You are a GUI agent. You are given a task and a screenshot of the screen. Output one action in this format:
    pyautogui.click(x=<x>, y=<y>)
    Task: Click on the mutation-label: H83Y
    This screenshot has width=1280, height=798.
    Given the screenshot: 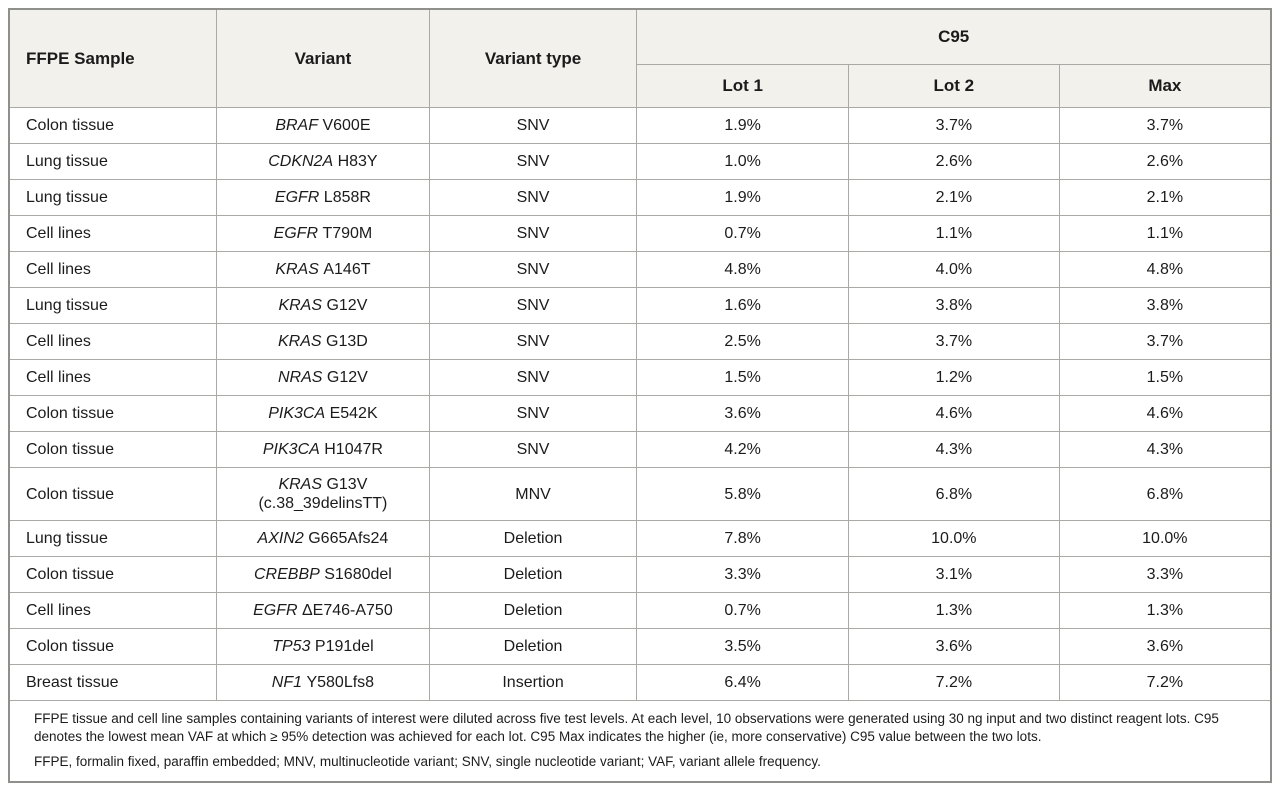 What is the action you would take?
    pyautogui.click(x=355, y=161)
    